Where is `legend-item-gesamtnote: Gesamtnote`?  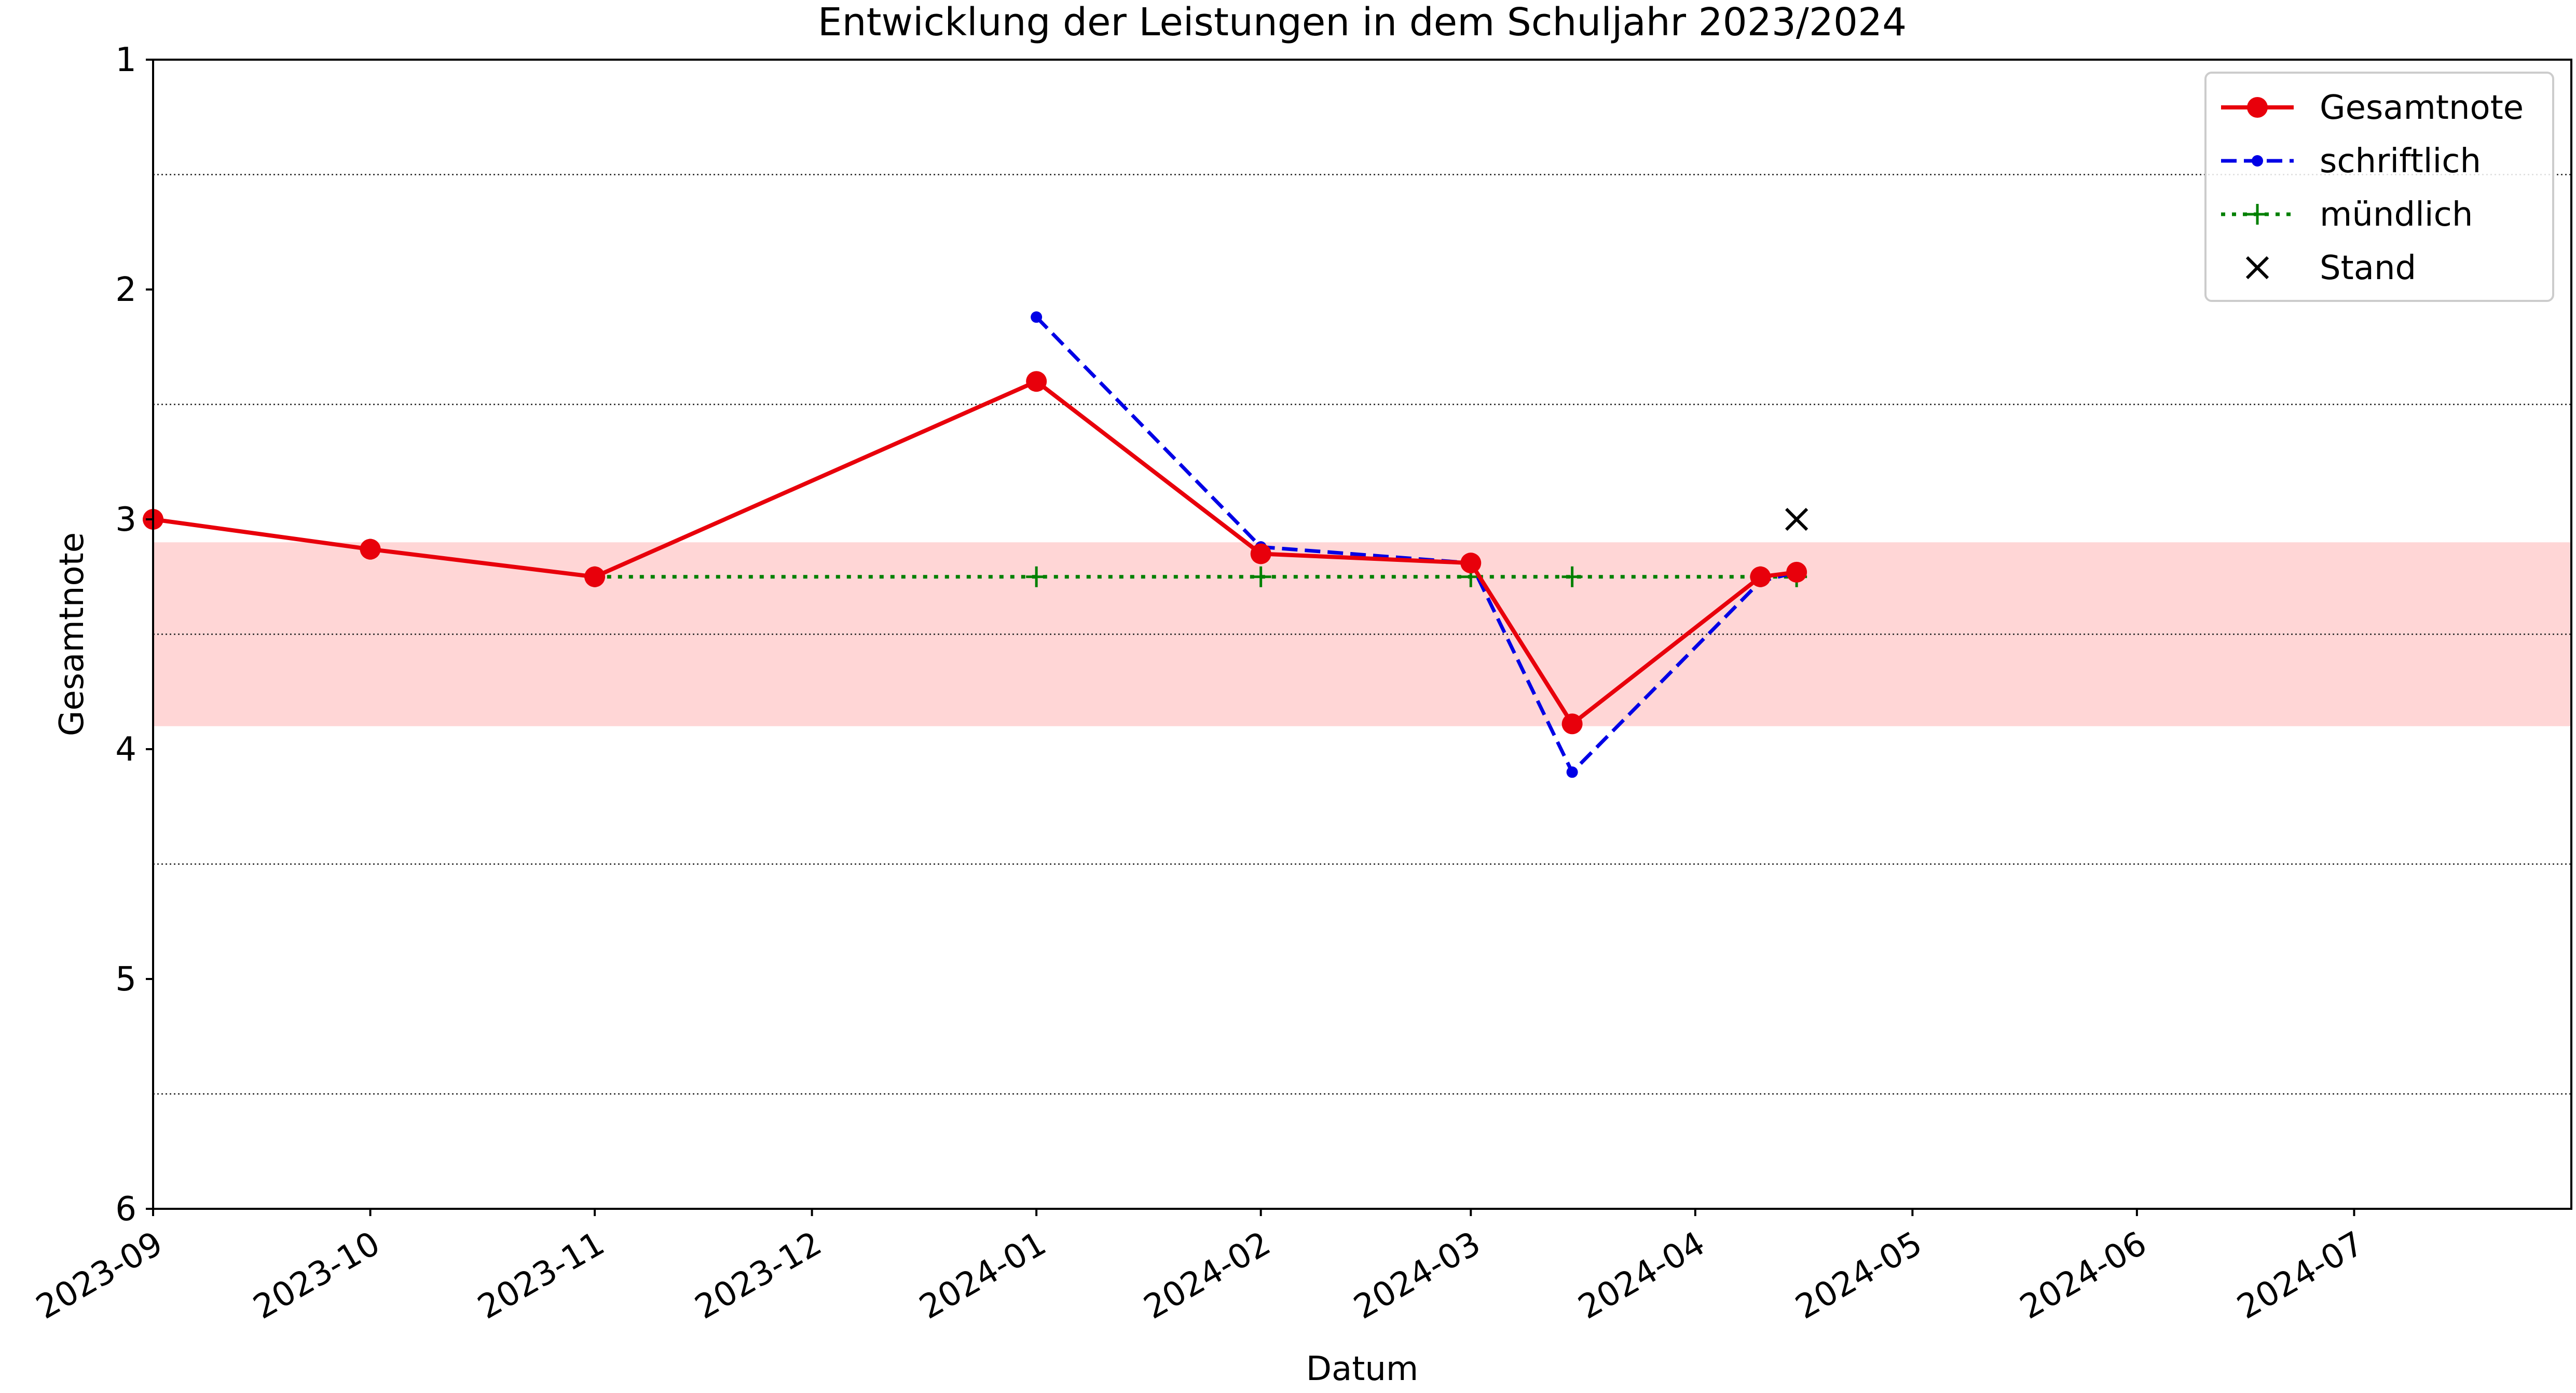 legend-item-gesamtnote: Gesamtnote is located at coordinates (2372, 108).